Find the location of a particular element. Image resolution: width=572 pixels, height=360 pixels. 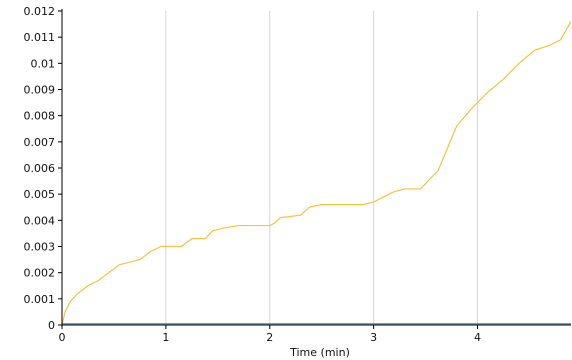

x-tick-label: 2 is located at coordinates (269, 337).